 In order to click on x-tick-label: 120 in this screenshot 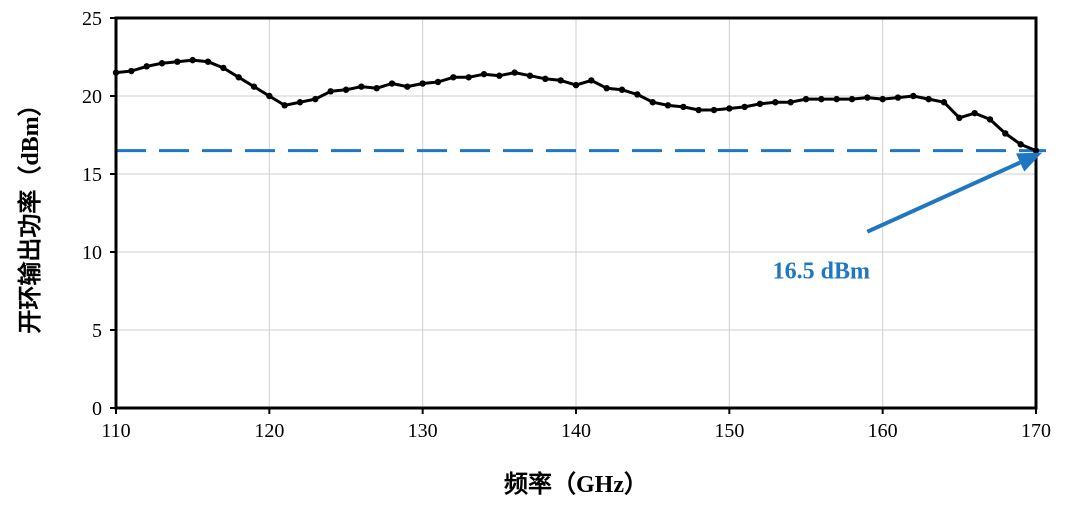, I will do `click(269, 431)`.